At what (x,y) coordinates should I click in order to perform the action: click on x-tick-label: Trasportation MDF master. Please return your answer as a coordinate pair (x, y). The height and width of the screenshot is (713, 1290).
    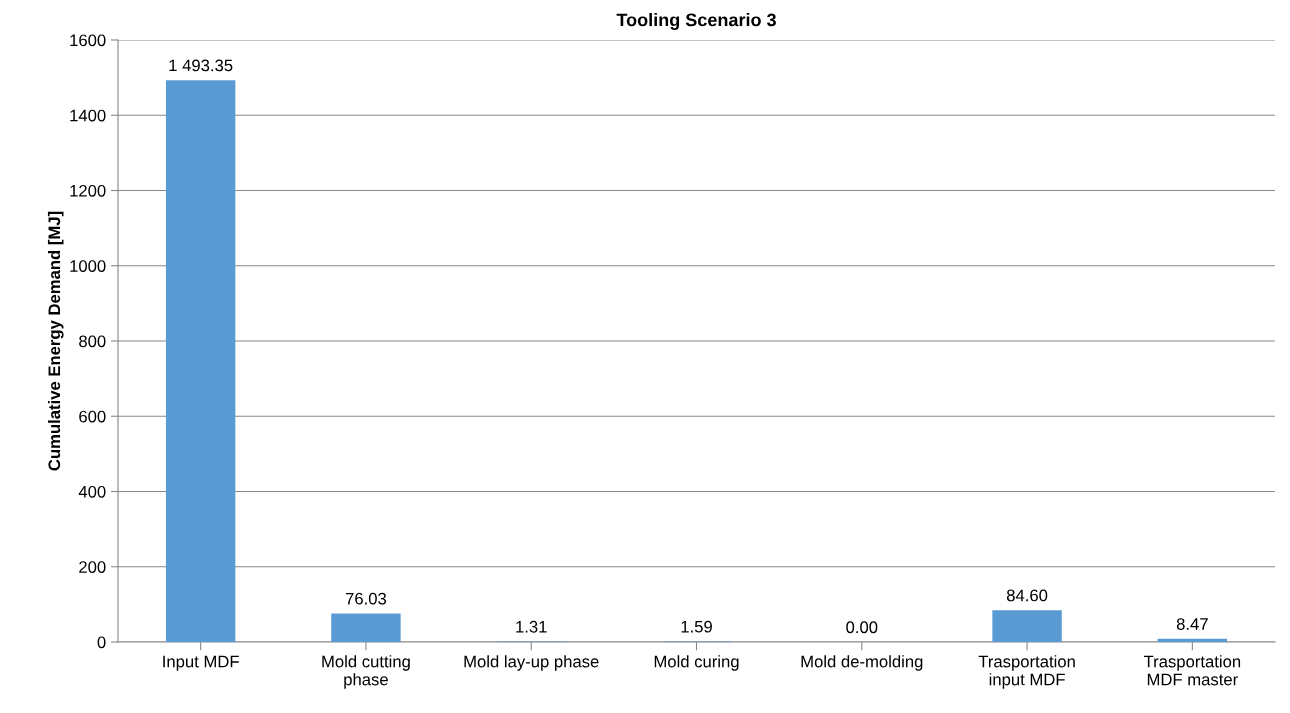
    Looking at the image, I should click on (1192, 670).